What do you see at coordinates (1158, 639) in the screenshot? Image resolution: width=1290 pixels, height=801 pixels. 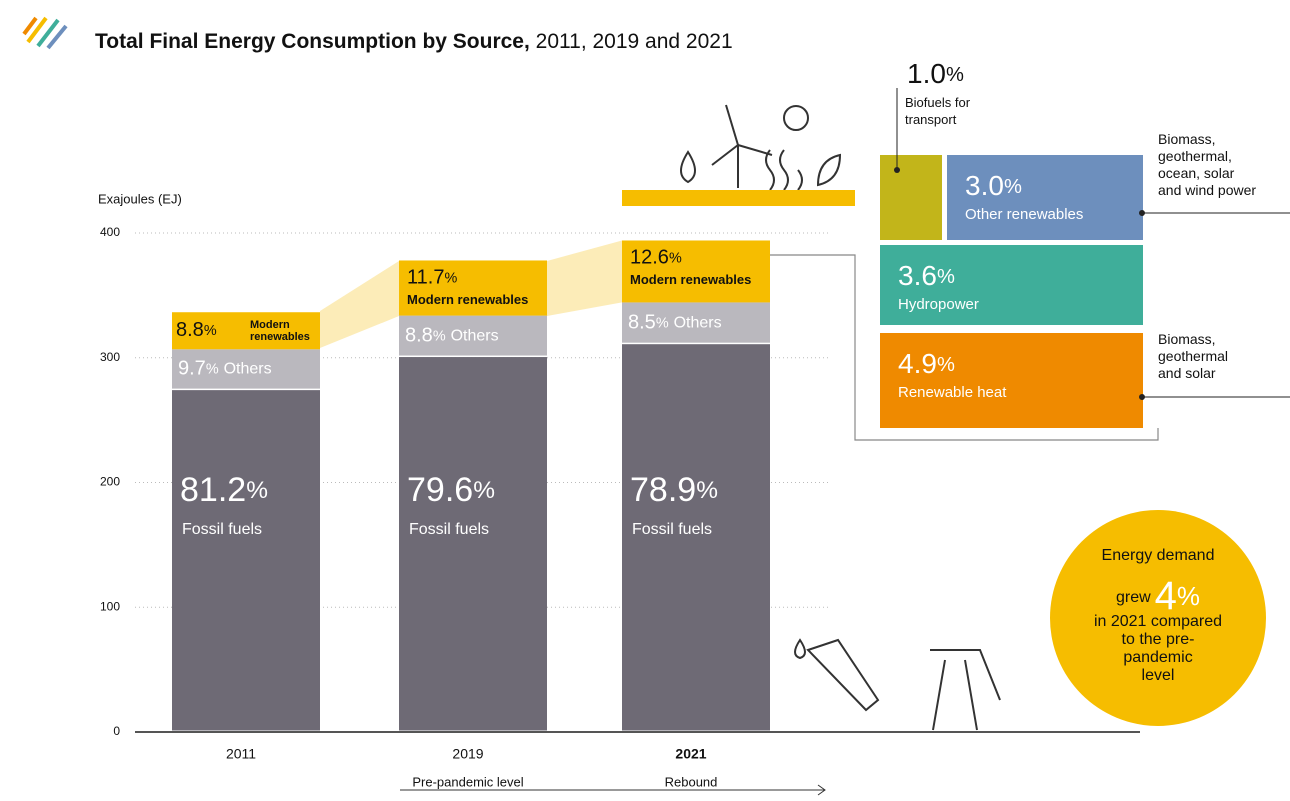 I see `callout-line: to the pre-` at bounding box center [1158, 639].